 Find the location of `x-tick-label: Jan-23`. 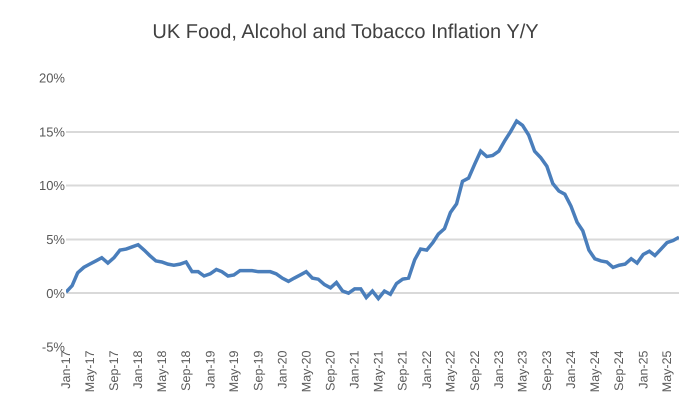

x-tick-label: Jan-23 is located at coordinates (499, 369).